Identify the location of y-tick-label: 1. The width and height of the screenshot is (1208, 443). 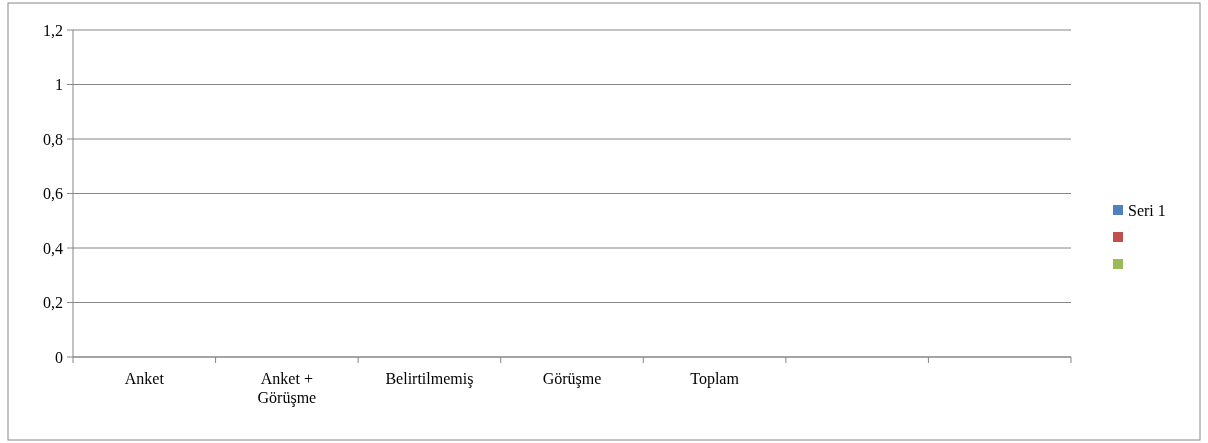
(59, 85).